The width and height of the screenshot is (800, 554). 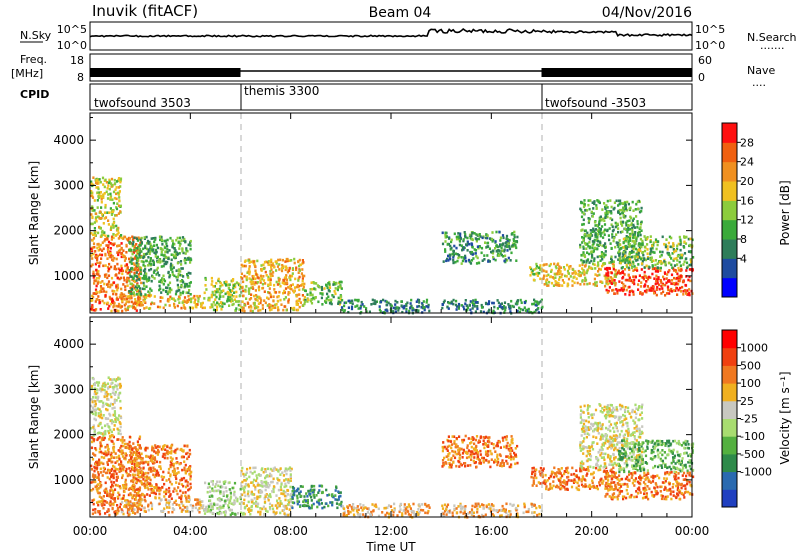 I want to click on nsky-label: N.Sky, so click(x=36, y=35).